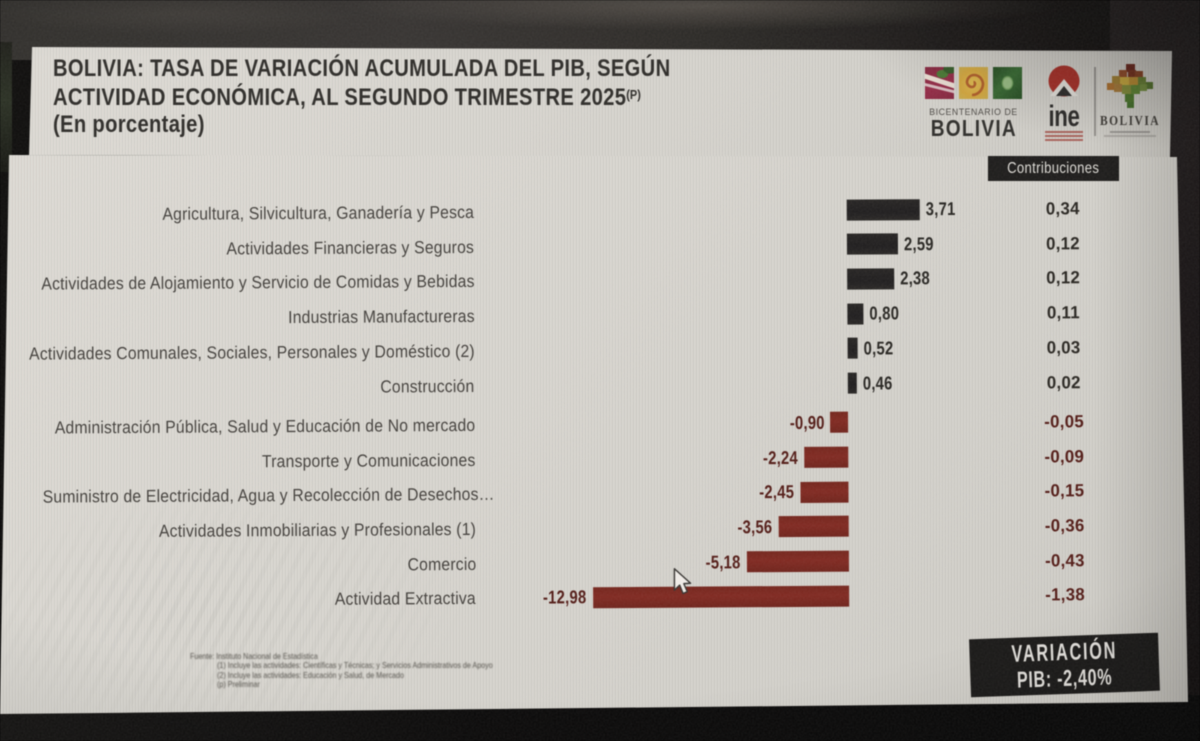 This screenshot has height=741, width=1200. I want to click on slide-subtitle: (En porcentaje), so click(129, 124).